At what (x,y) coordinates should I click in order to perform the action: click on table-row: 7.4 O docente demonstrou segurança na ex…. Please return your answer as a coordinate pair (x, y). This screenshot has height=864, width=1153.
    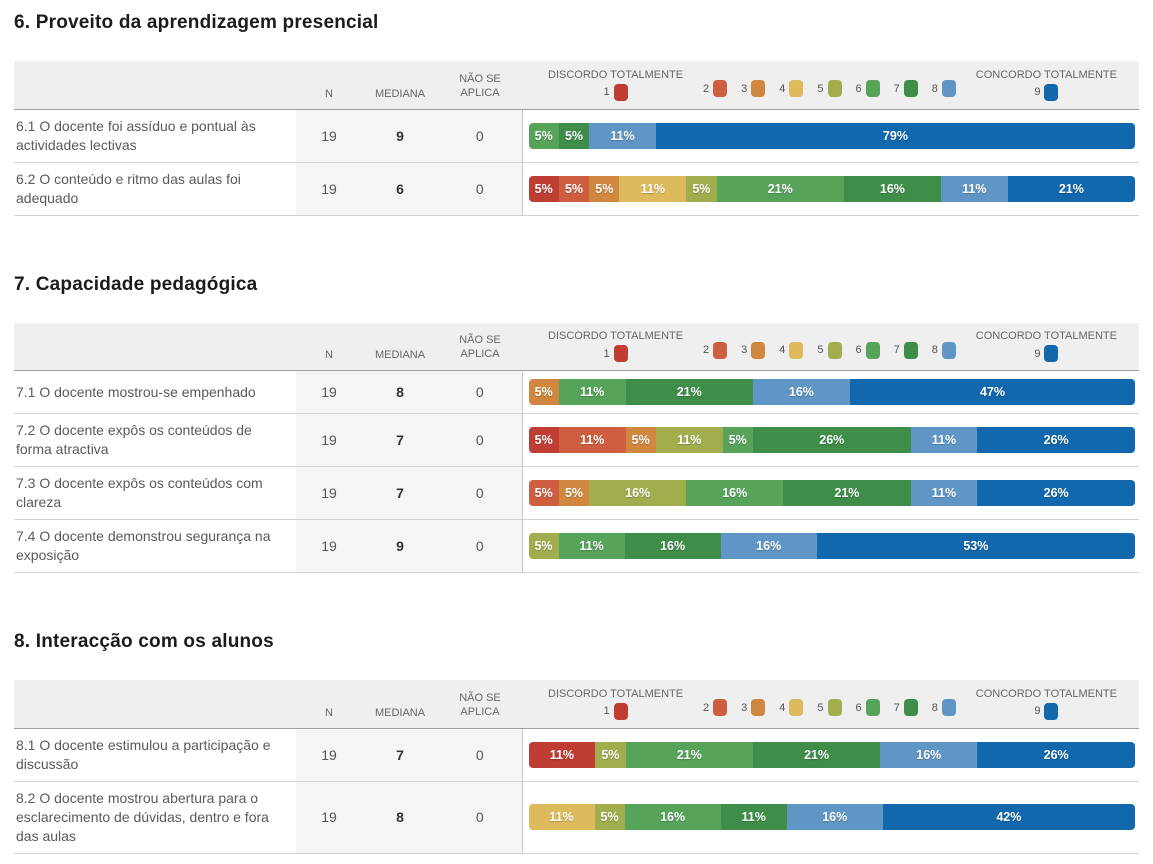
    Looking at the image, I should click on (576, 546).